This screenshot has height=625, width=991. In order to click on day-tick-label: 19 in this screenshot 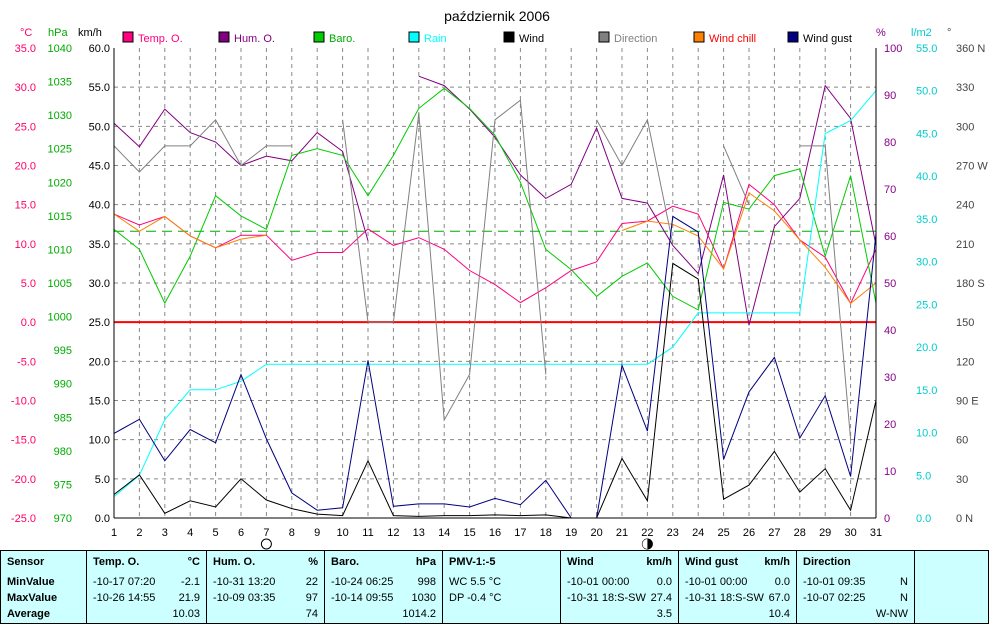, I will do `click(571, 533)`.